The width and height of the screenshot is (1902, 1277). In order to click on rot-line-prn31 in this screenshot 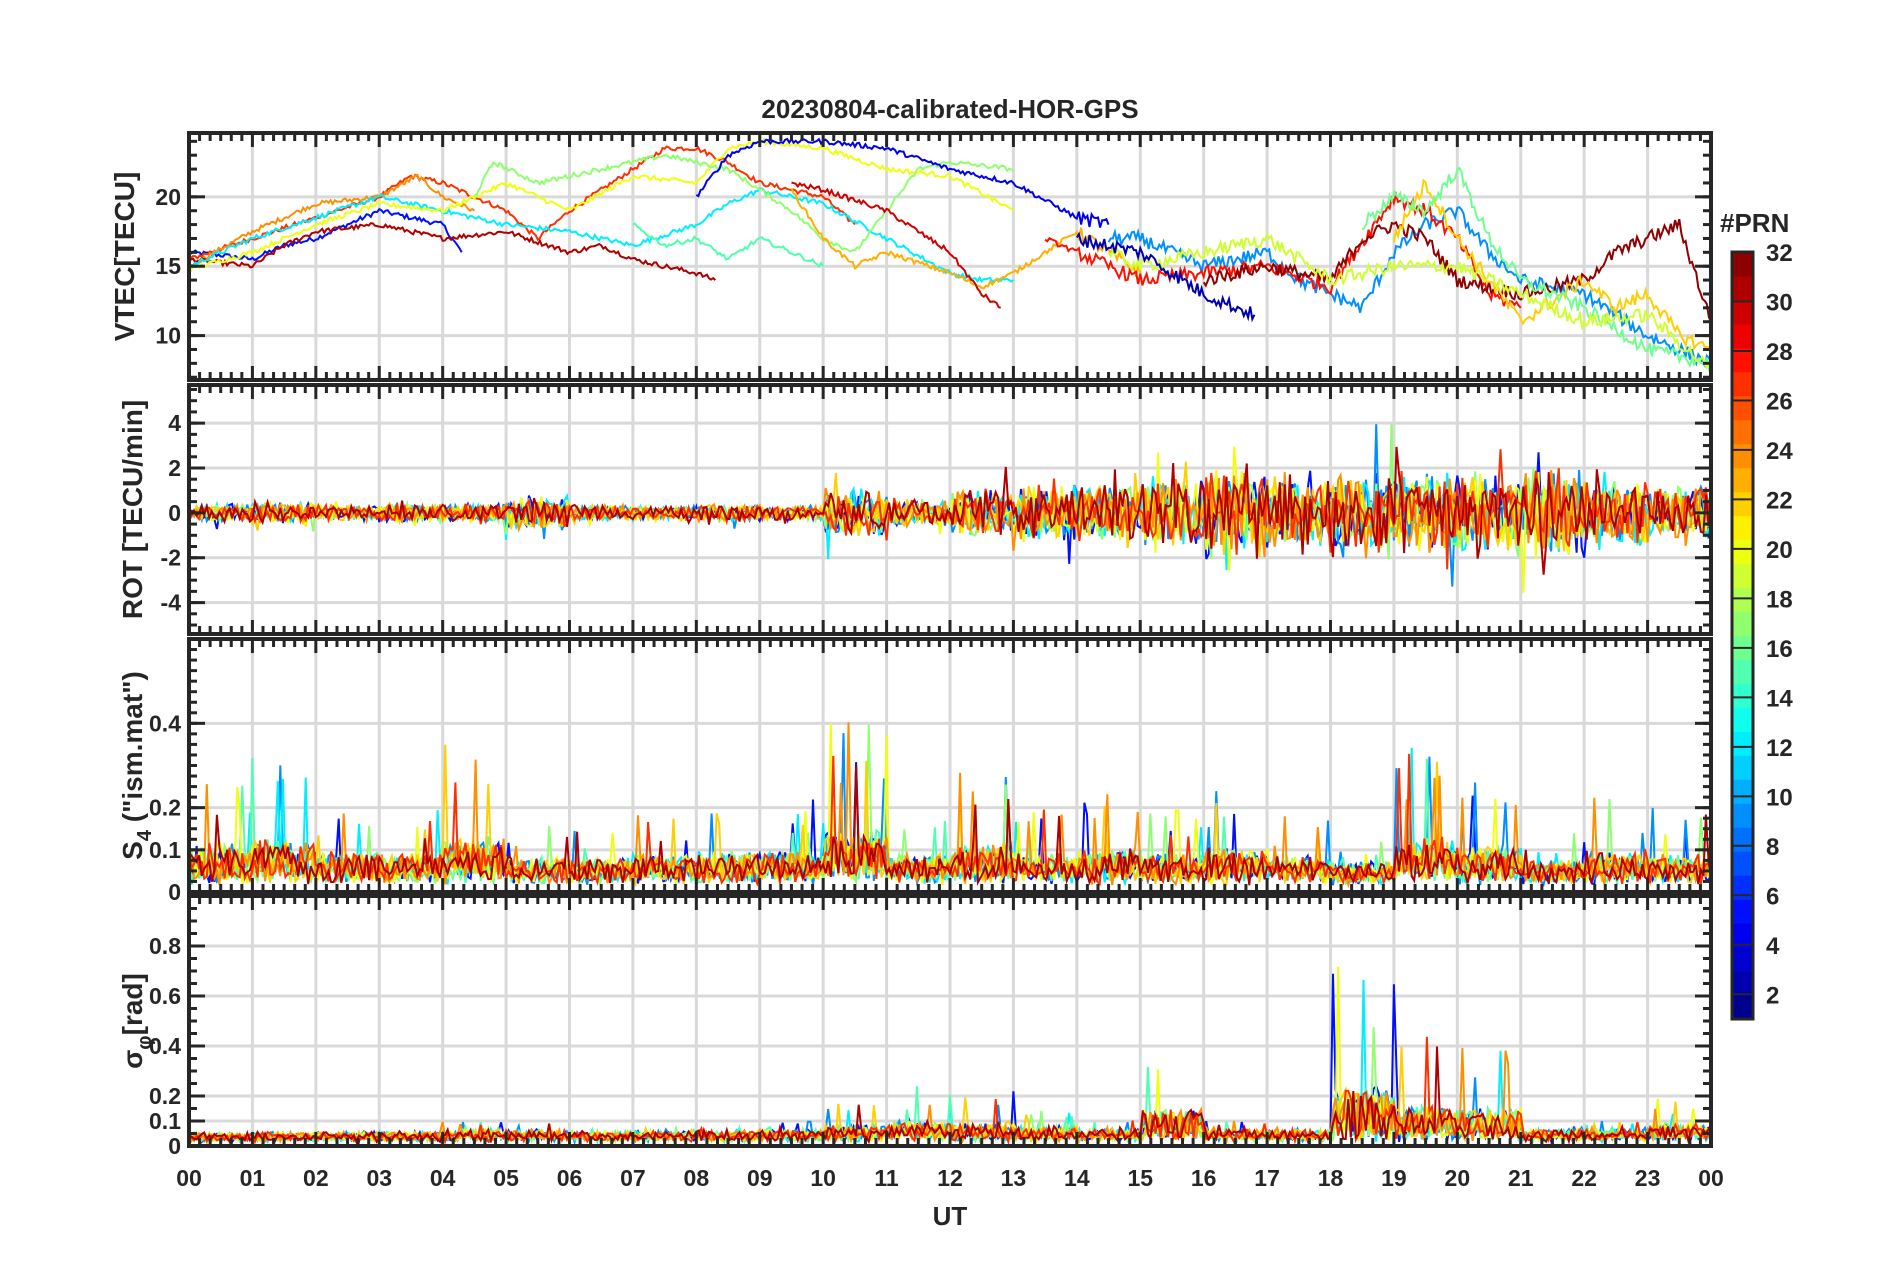, I will do `click(950, 510)`.